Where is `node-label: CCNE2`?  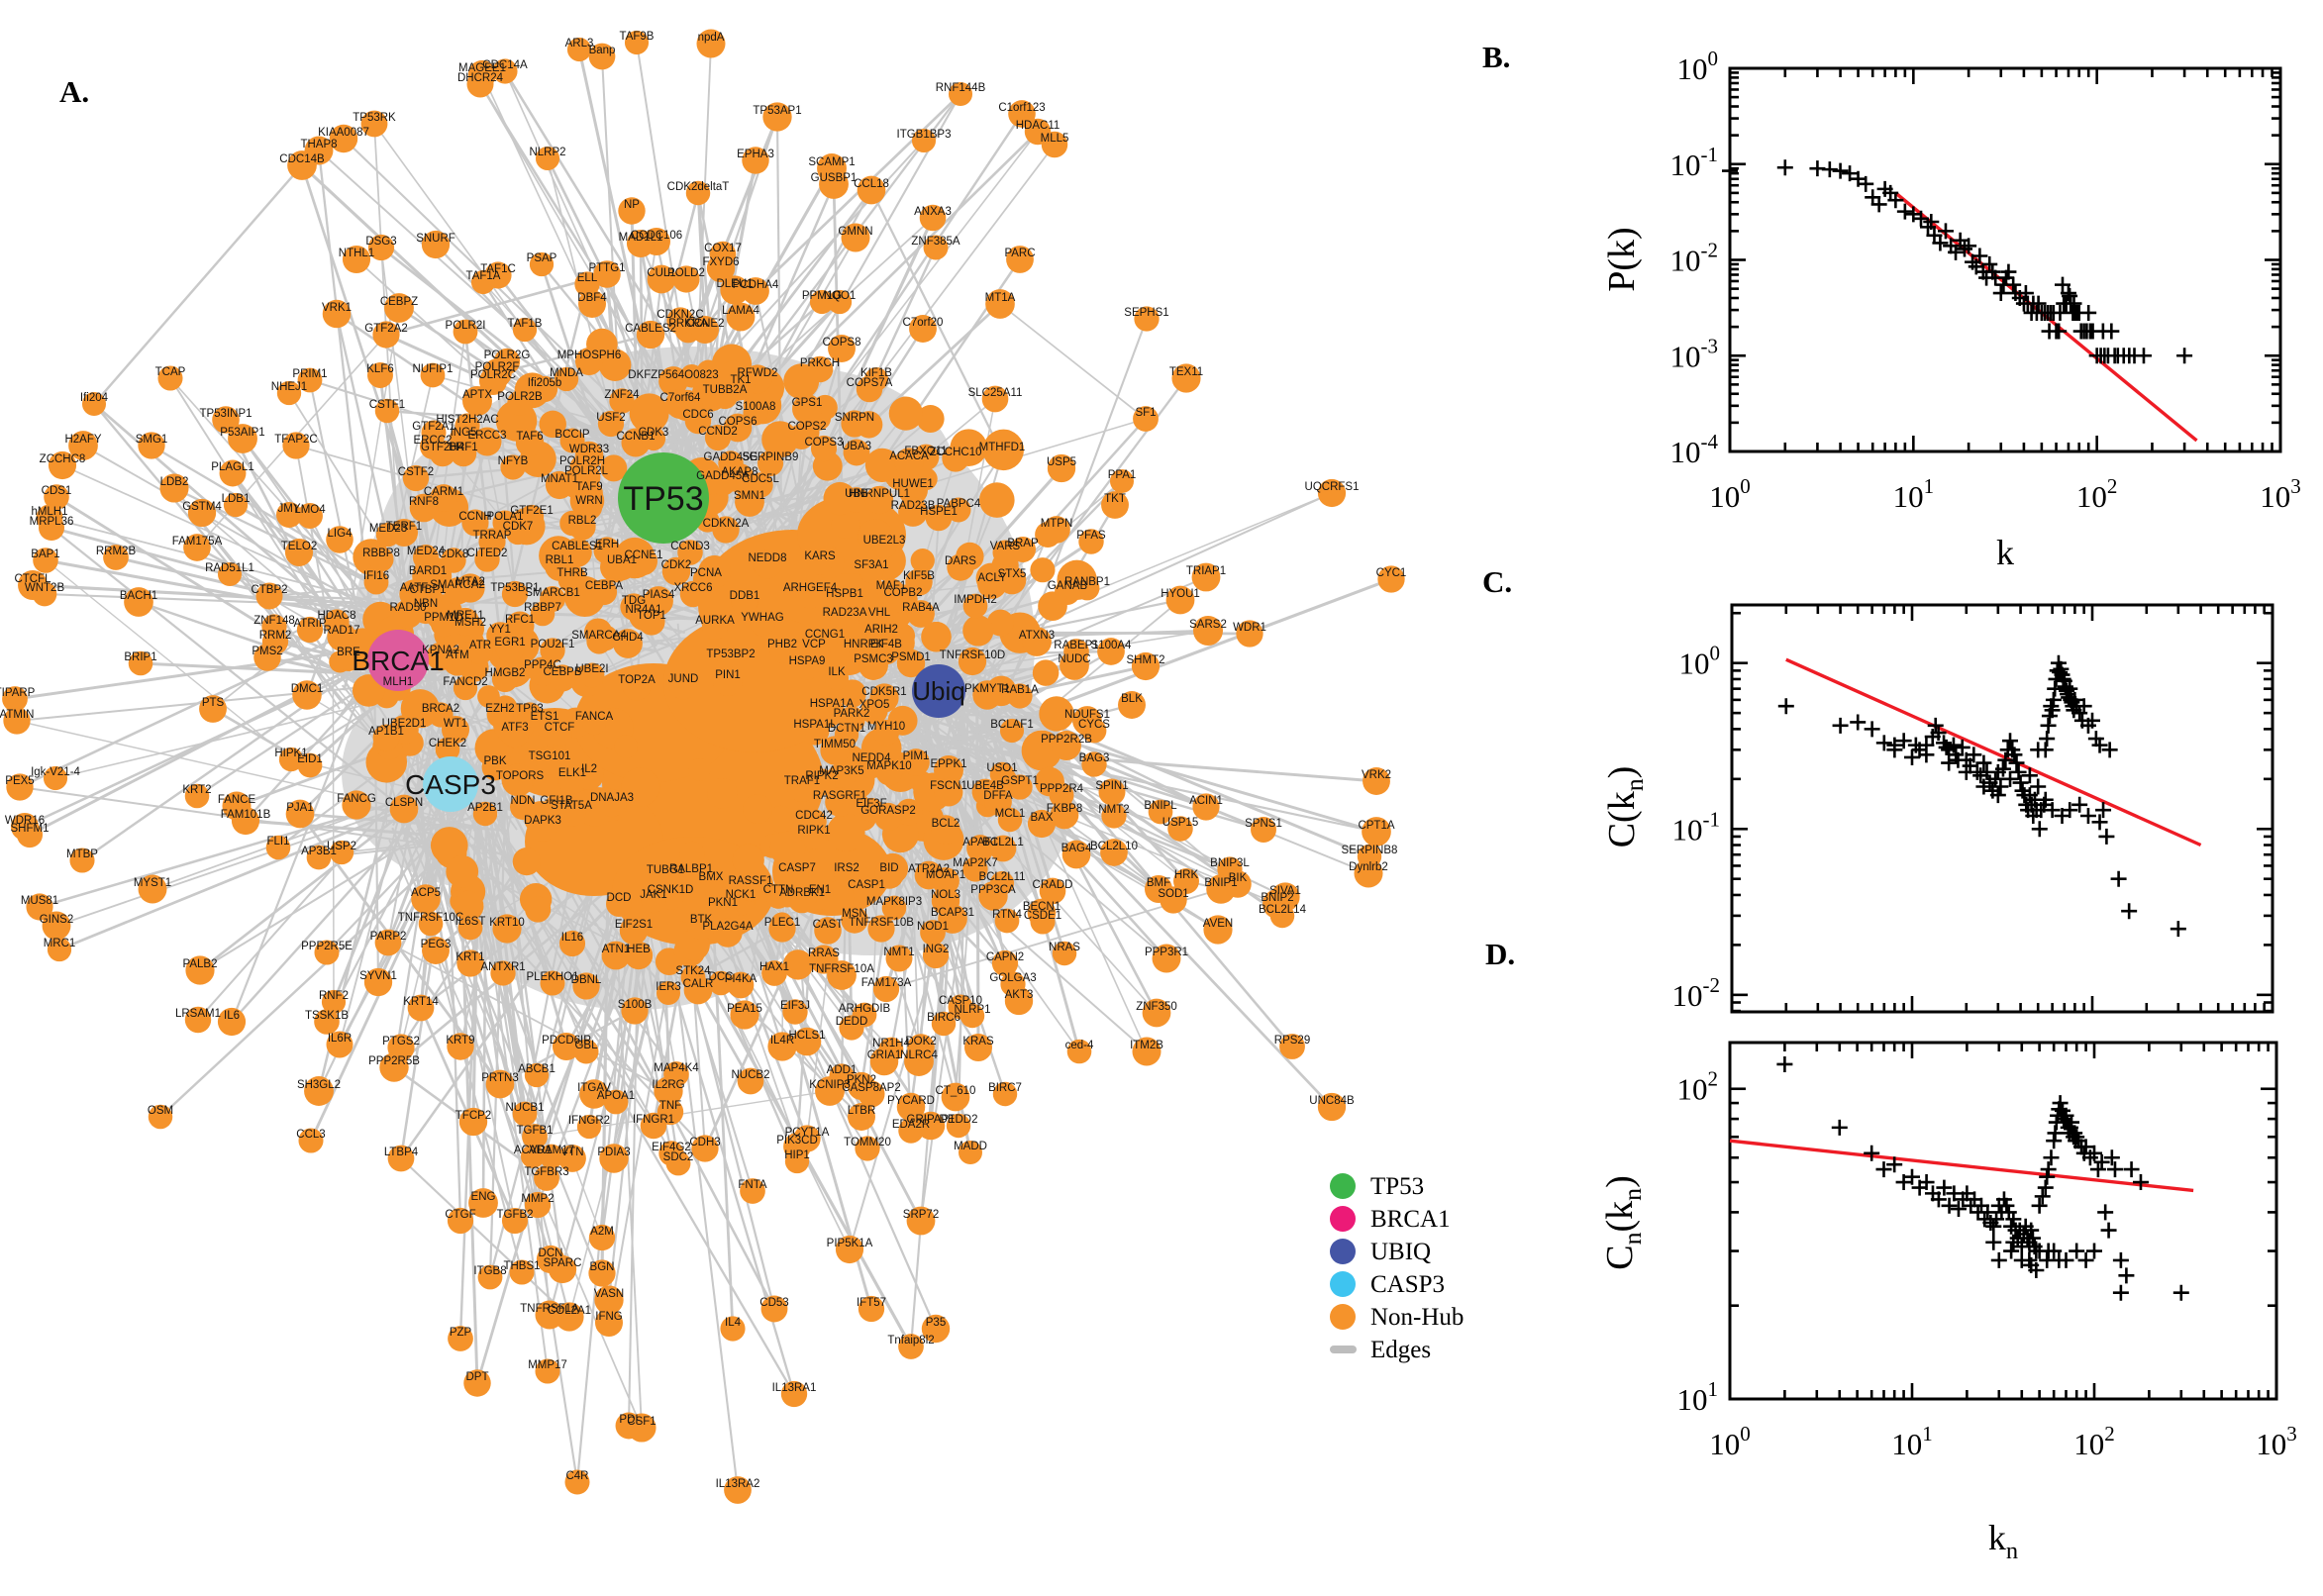 node-label: CCNE2 is located at coordinates (705, 324).